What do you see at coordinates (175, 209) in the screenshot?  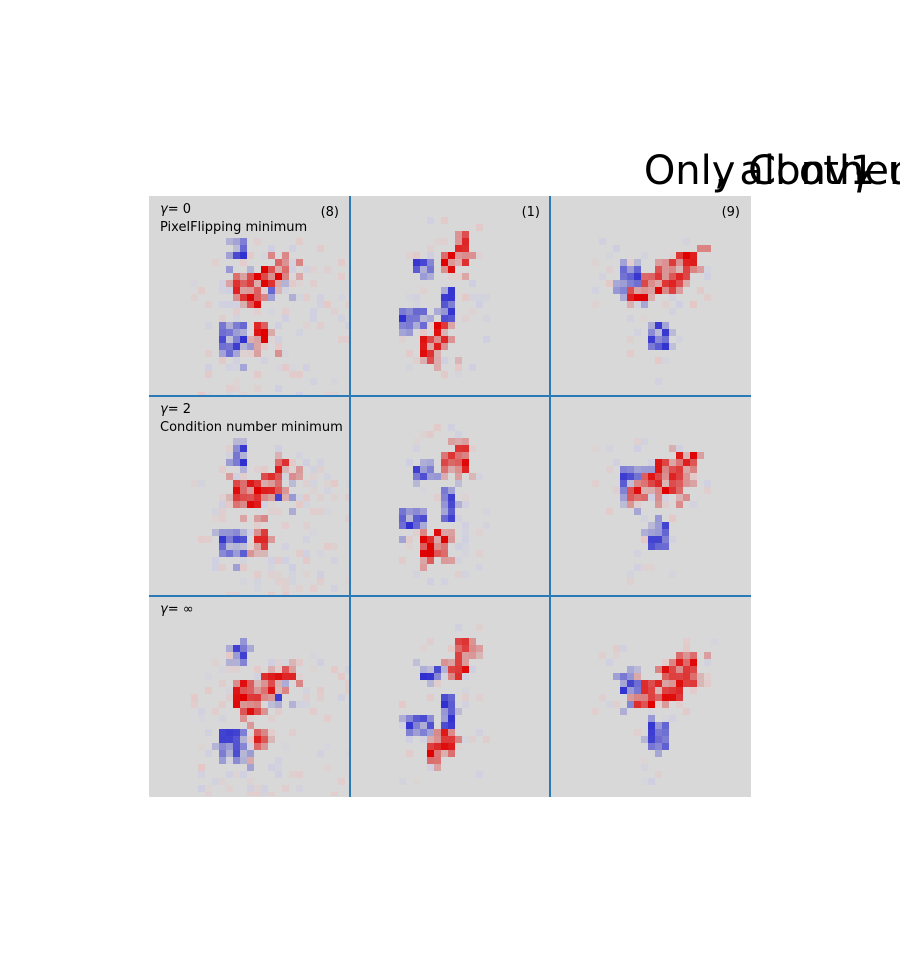 I see `row-label-gamma-0: γ= 0` at bounding box center [175, 209].